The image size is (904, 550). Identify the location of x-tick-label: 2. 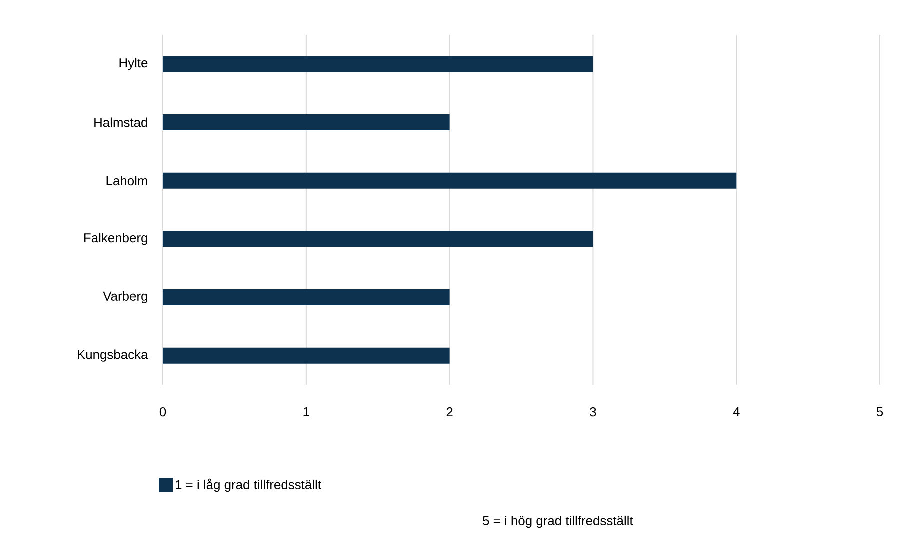
(449, 412).